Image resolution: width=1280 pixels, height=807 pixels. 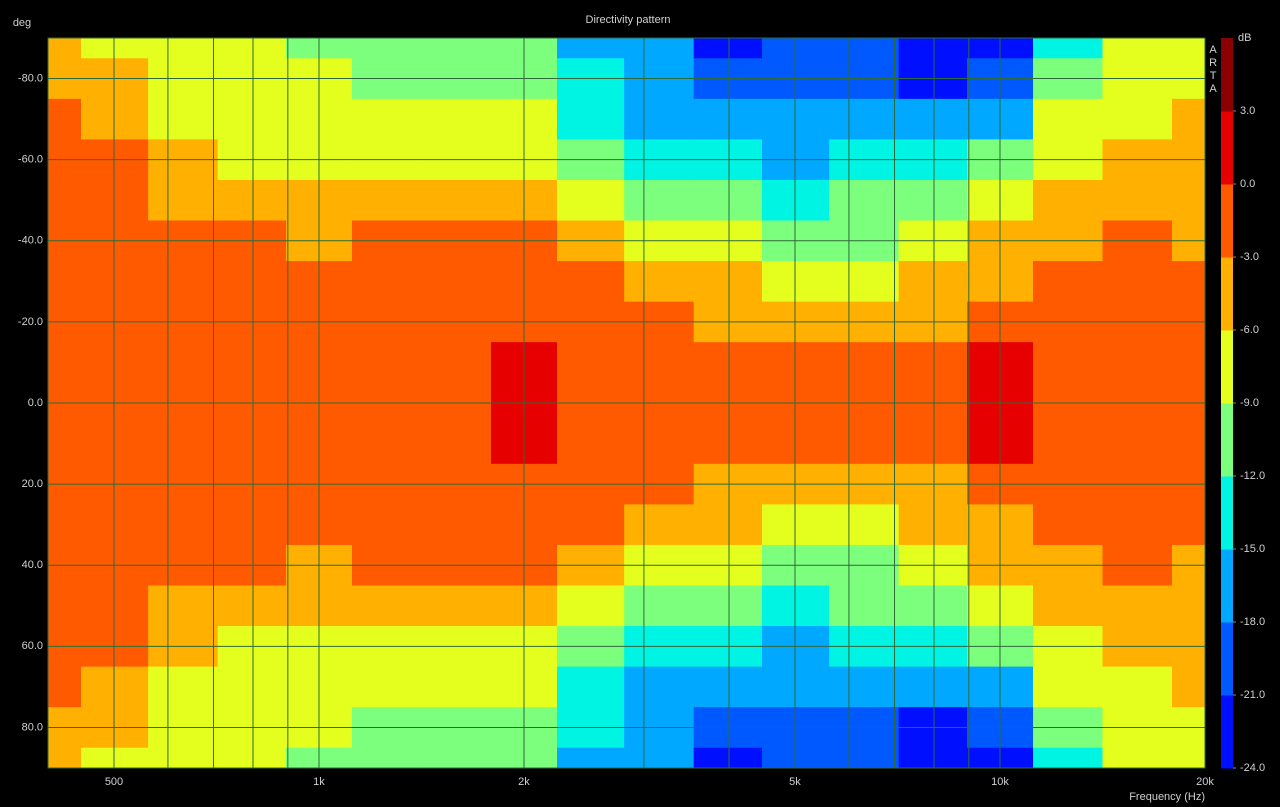 I want to click on y-tick-label: -40.0, so click(x=30, y=241).